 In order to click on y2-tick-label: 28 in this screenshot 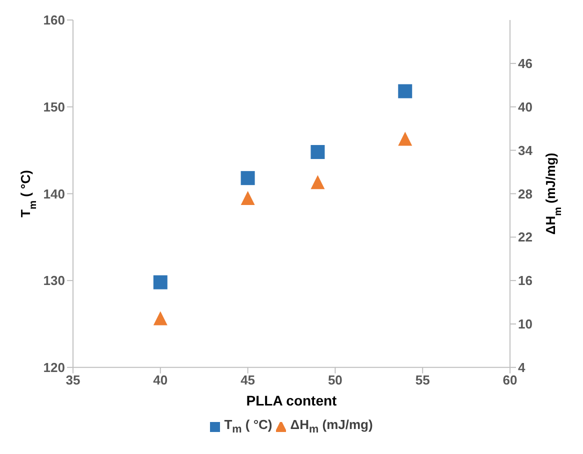, I will do `click(525, 194)`.